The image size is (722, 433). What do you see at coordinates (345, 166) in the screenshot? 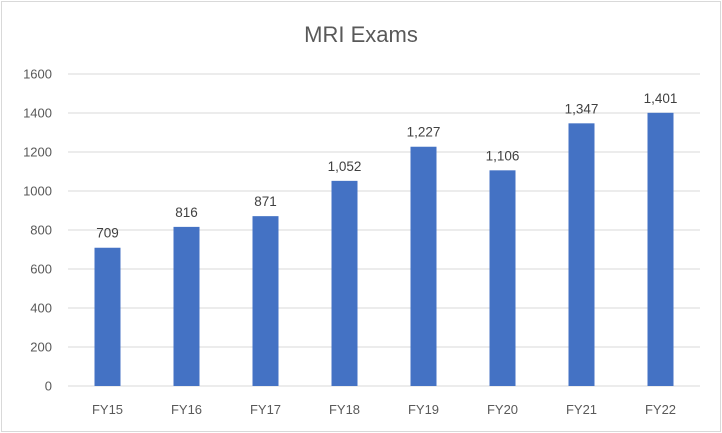
I see `data-label: 1,052` at bounding box center [345, 166].